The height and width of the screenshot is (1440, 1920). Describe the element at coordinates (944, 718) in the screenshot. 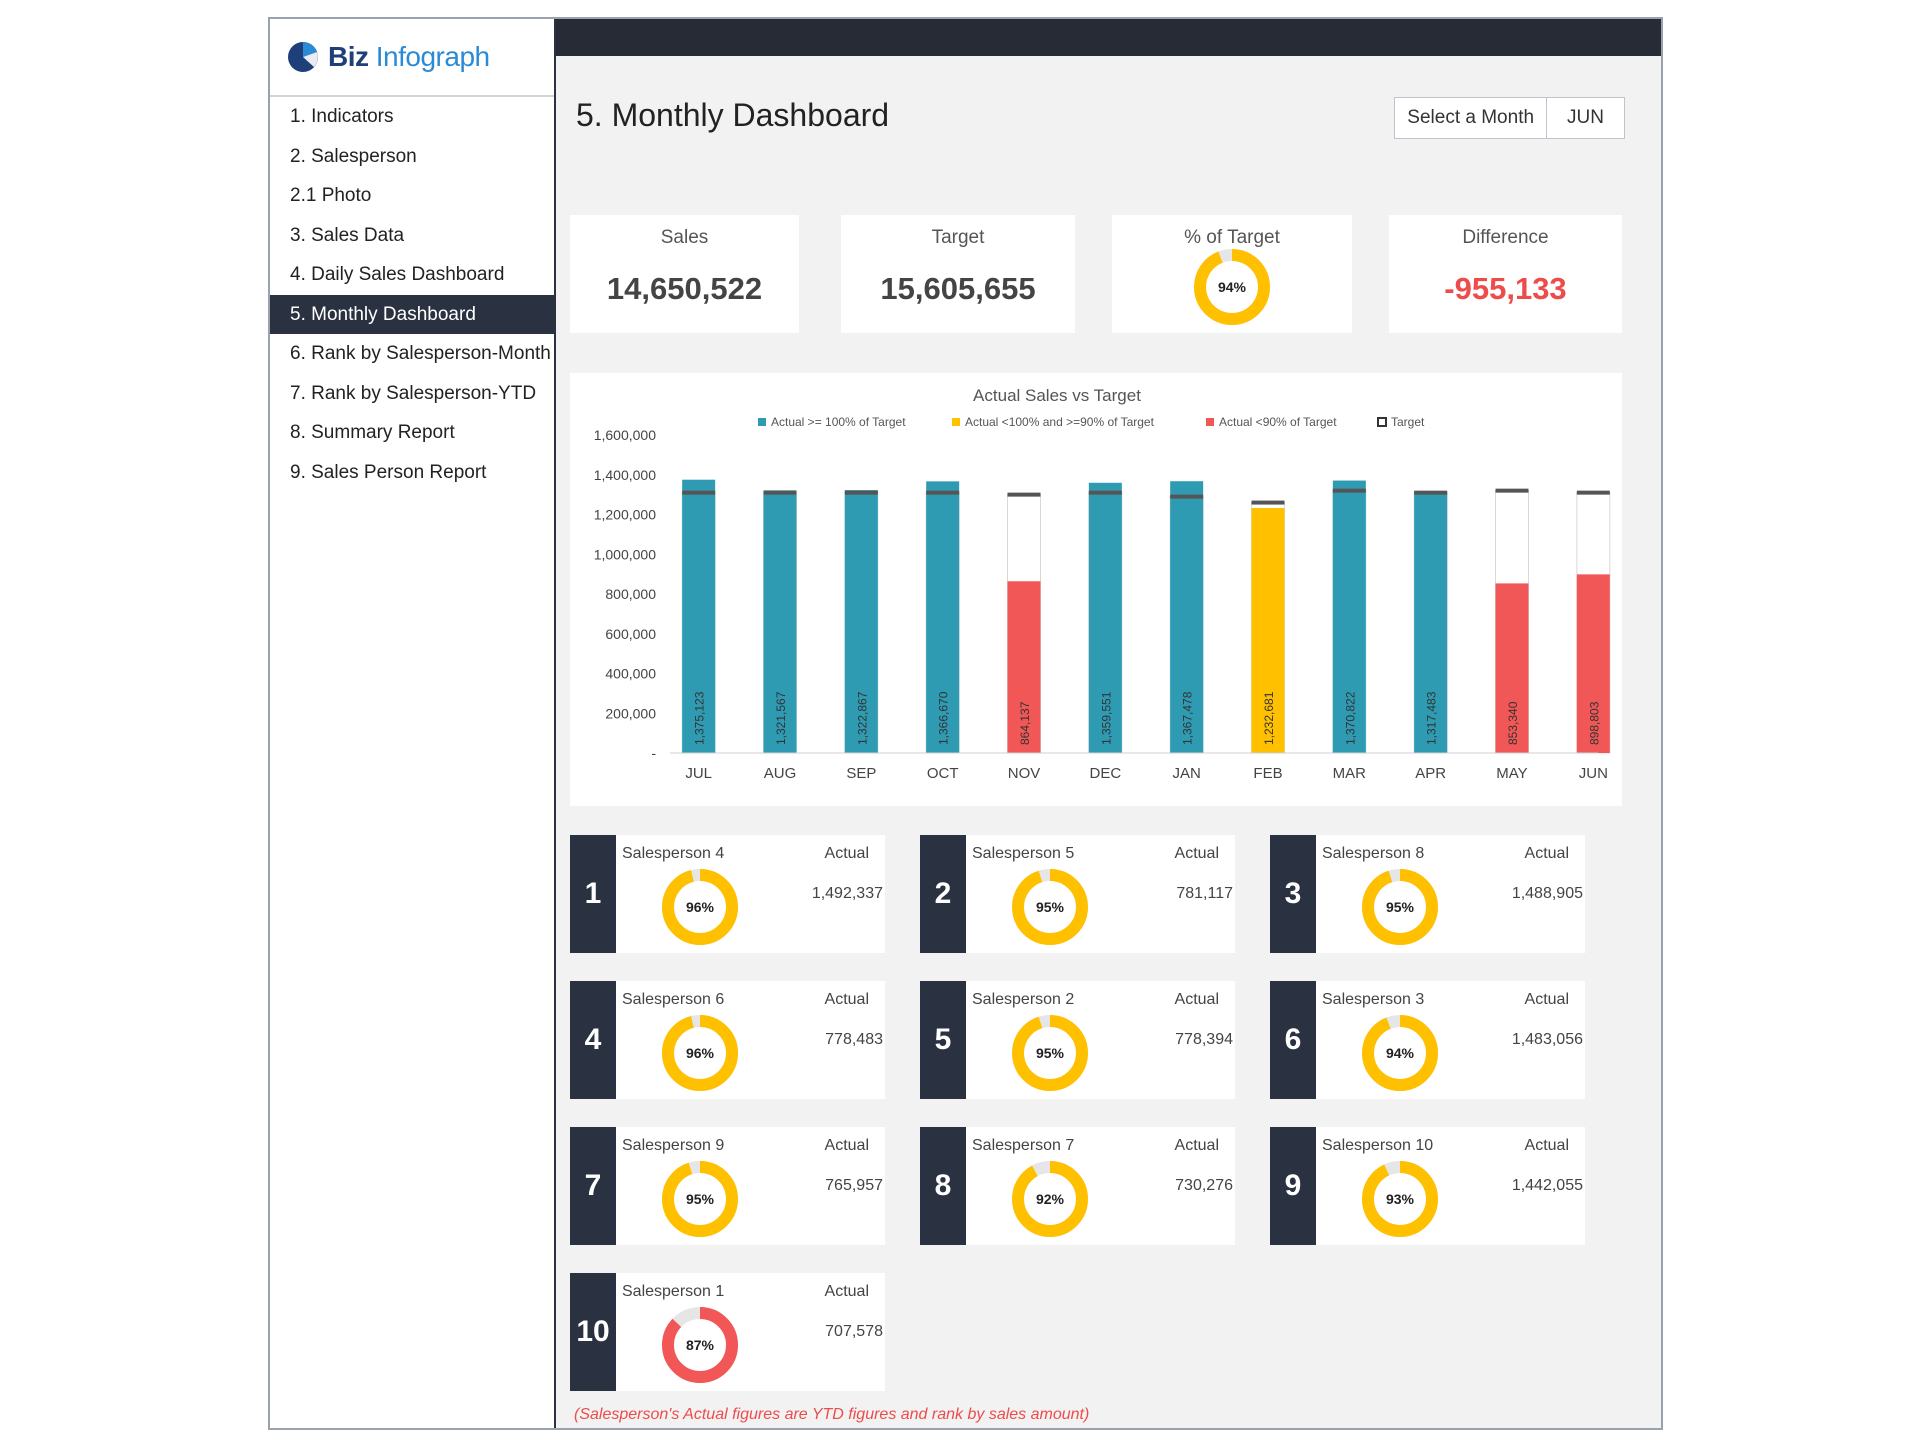

I see `bar-data-label: 1,366,670` at that location.